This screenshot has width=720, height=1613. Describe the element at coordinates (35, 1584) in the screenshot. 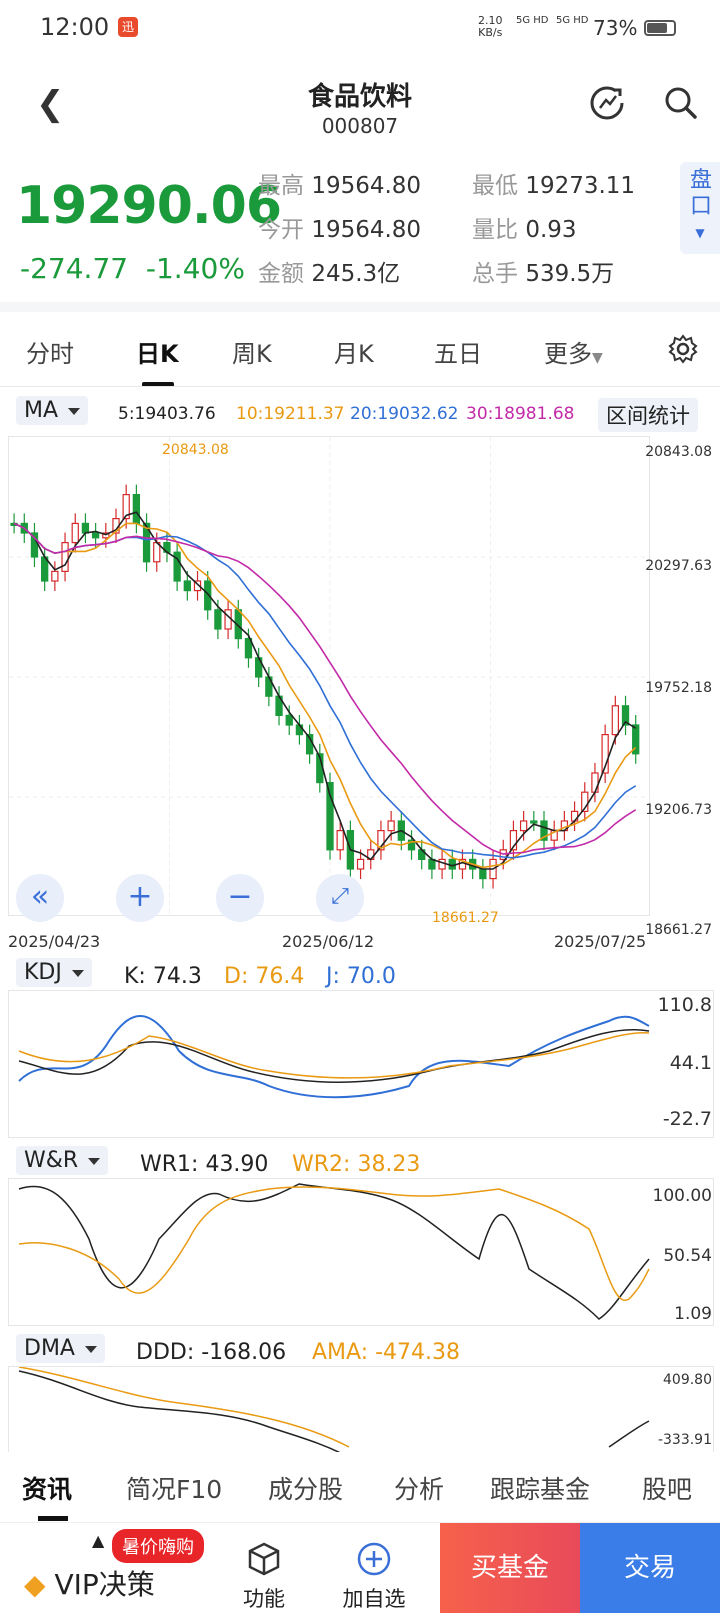

I see `diamond-icon: ◆` at that location.